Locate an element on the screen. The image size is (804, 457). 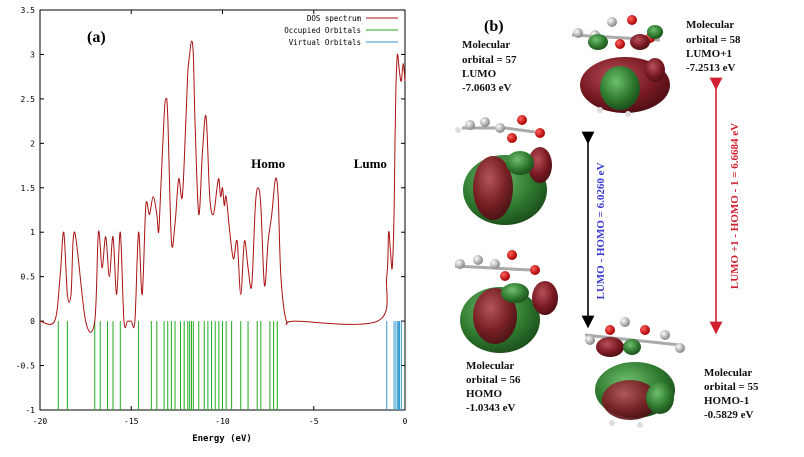
orbital-58-line-3: LUMO+1 is located at coordinates (709, 54).